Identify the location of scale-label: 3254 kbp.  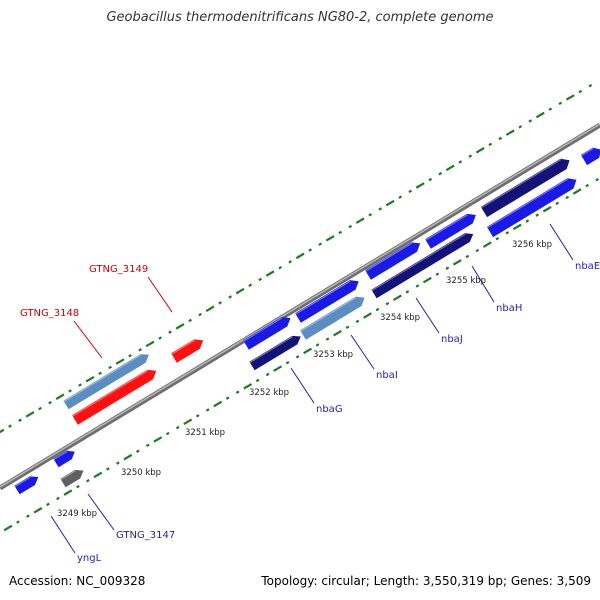
(400, 318).